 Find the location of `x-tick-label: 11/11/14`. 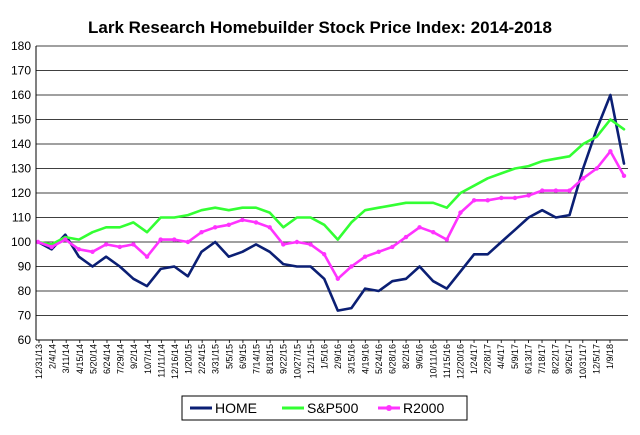

x-tick-label: 11/11/14 is located at coordinates (161, 361).